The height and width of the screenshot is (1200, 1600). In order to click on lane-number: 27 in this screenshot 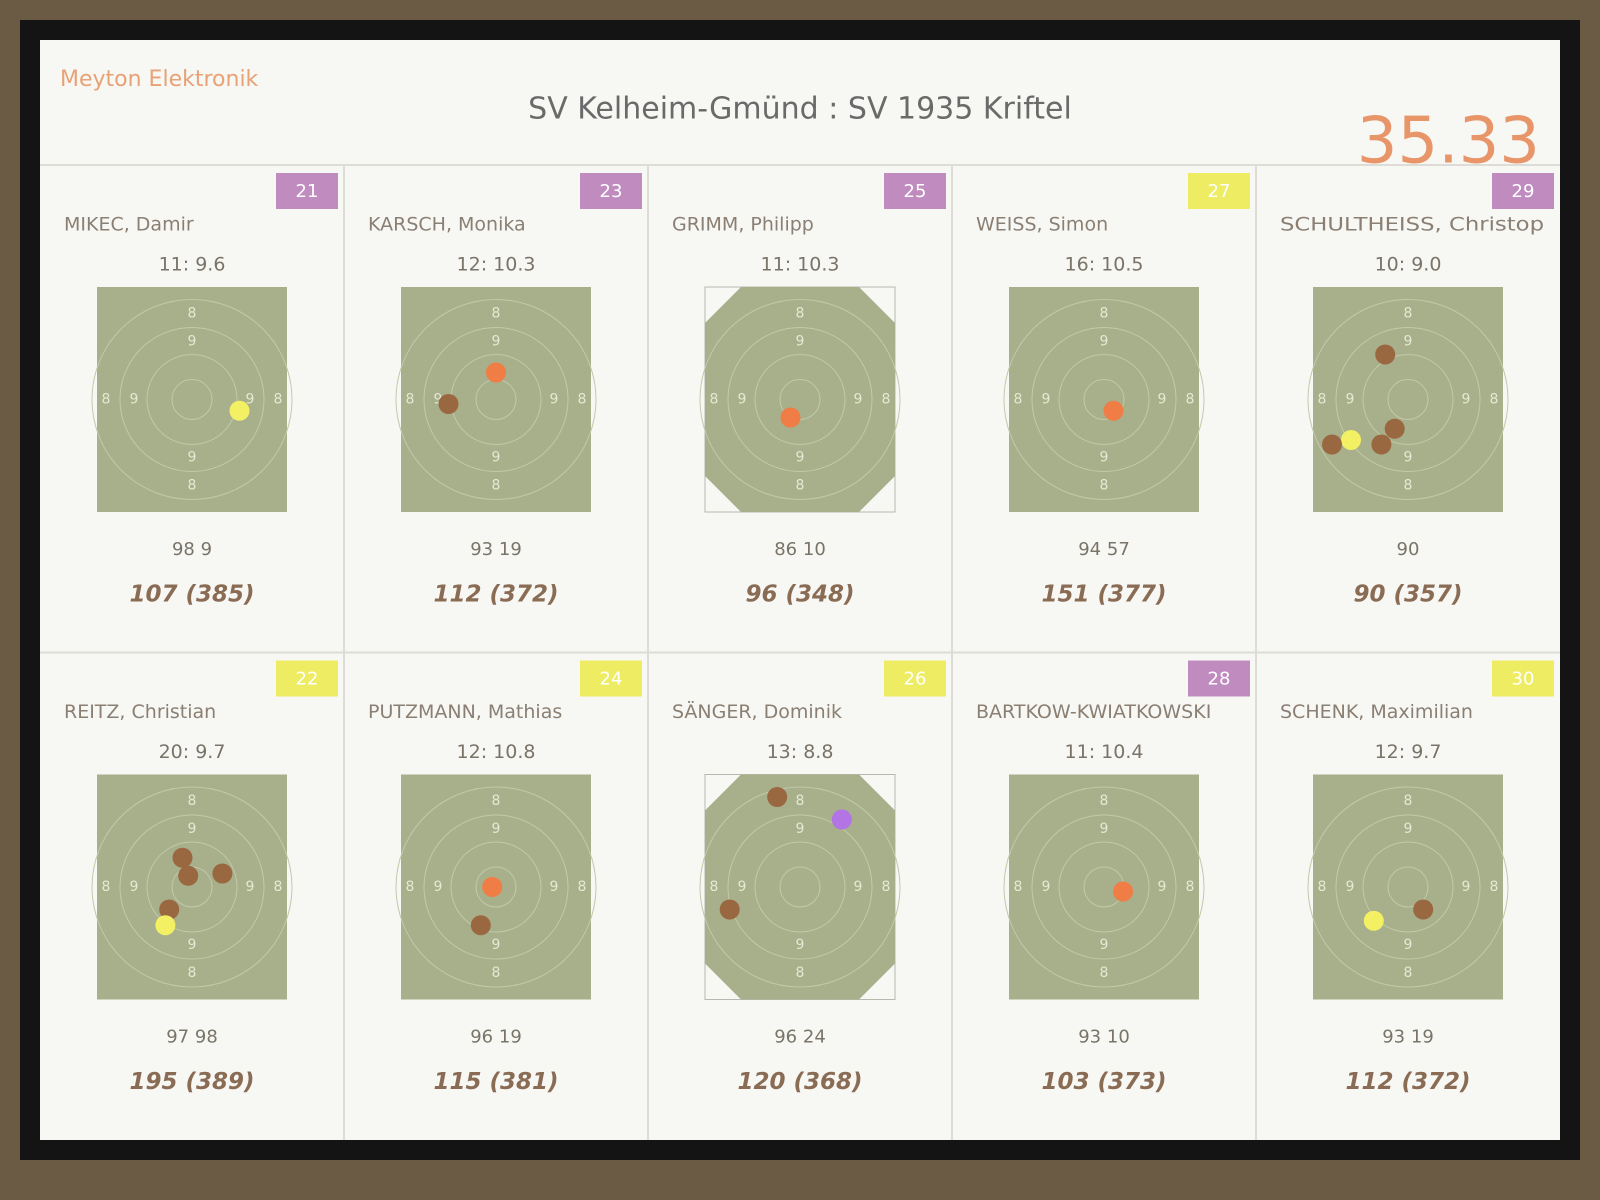, I will do `click(1219, 191)`.